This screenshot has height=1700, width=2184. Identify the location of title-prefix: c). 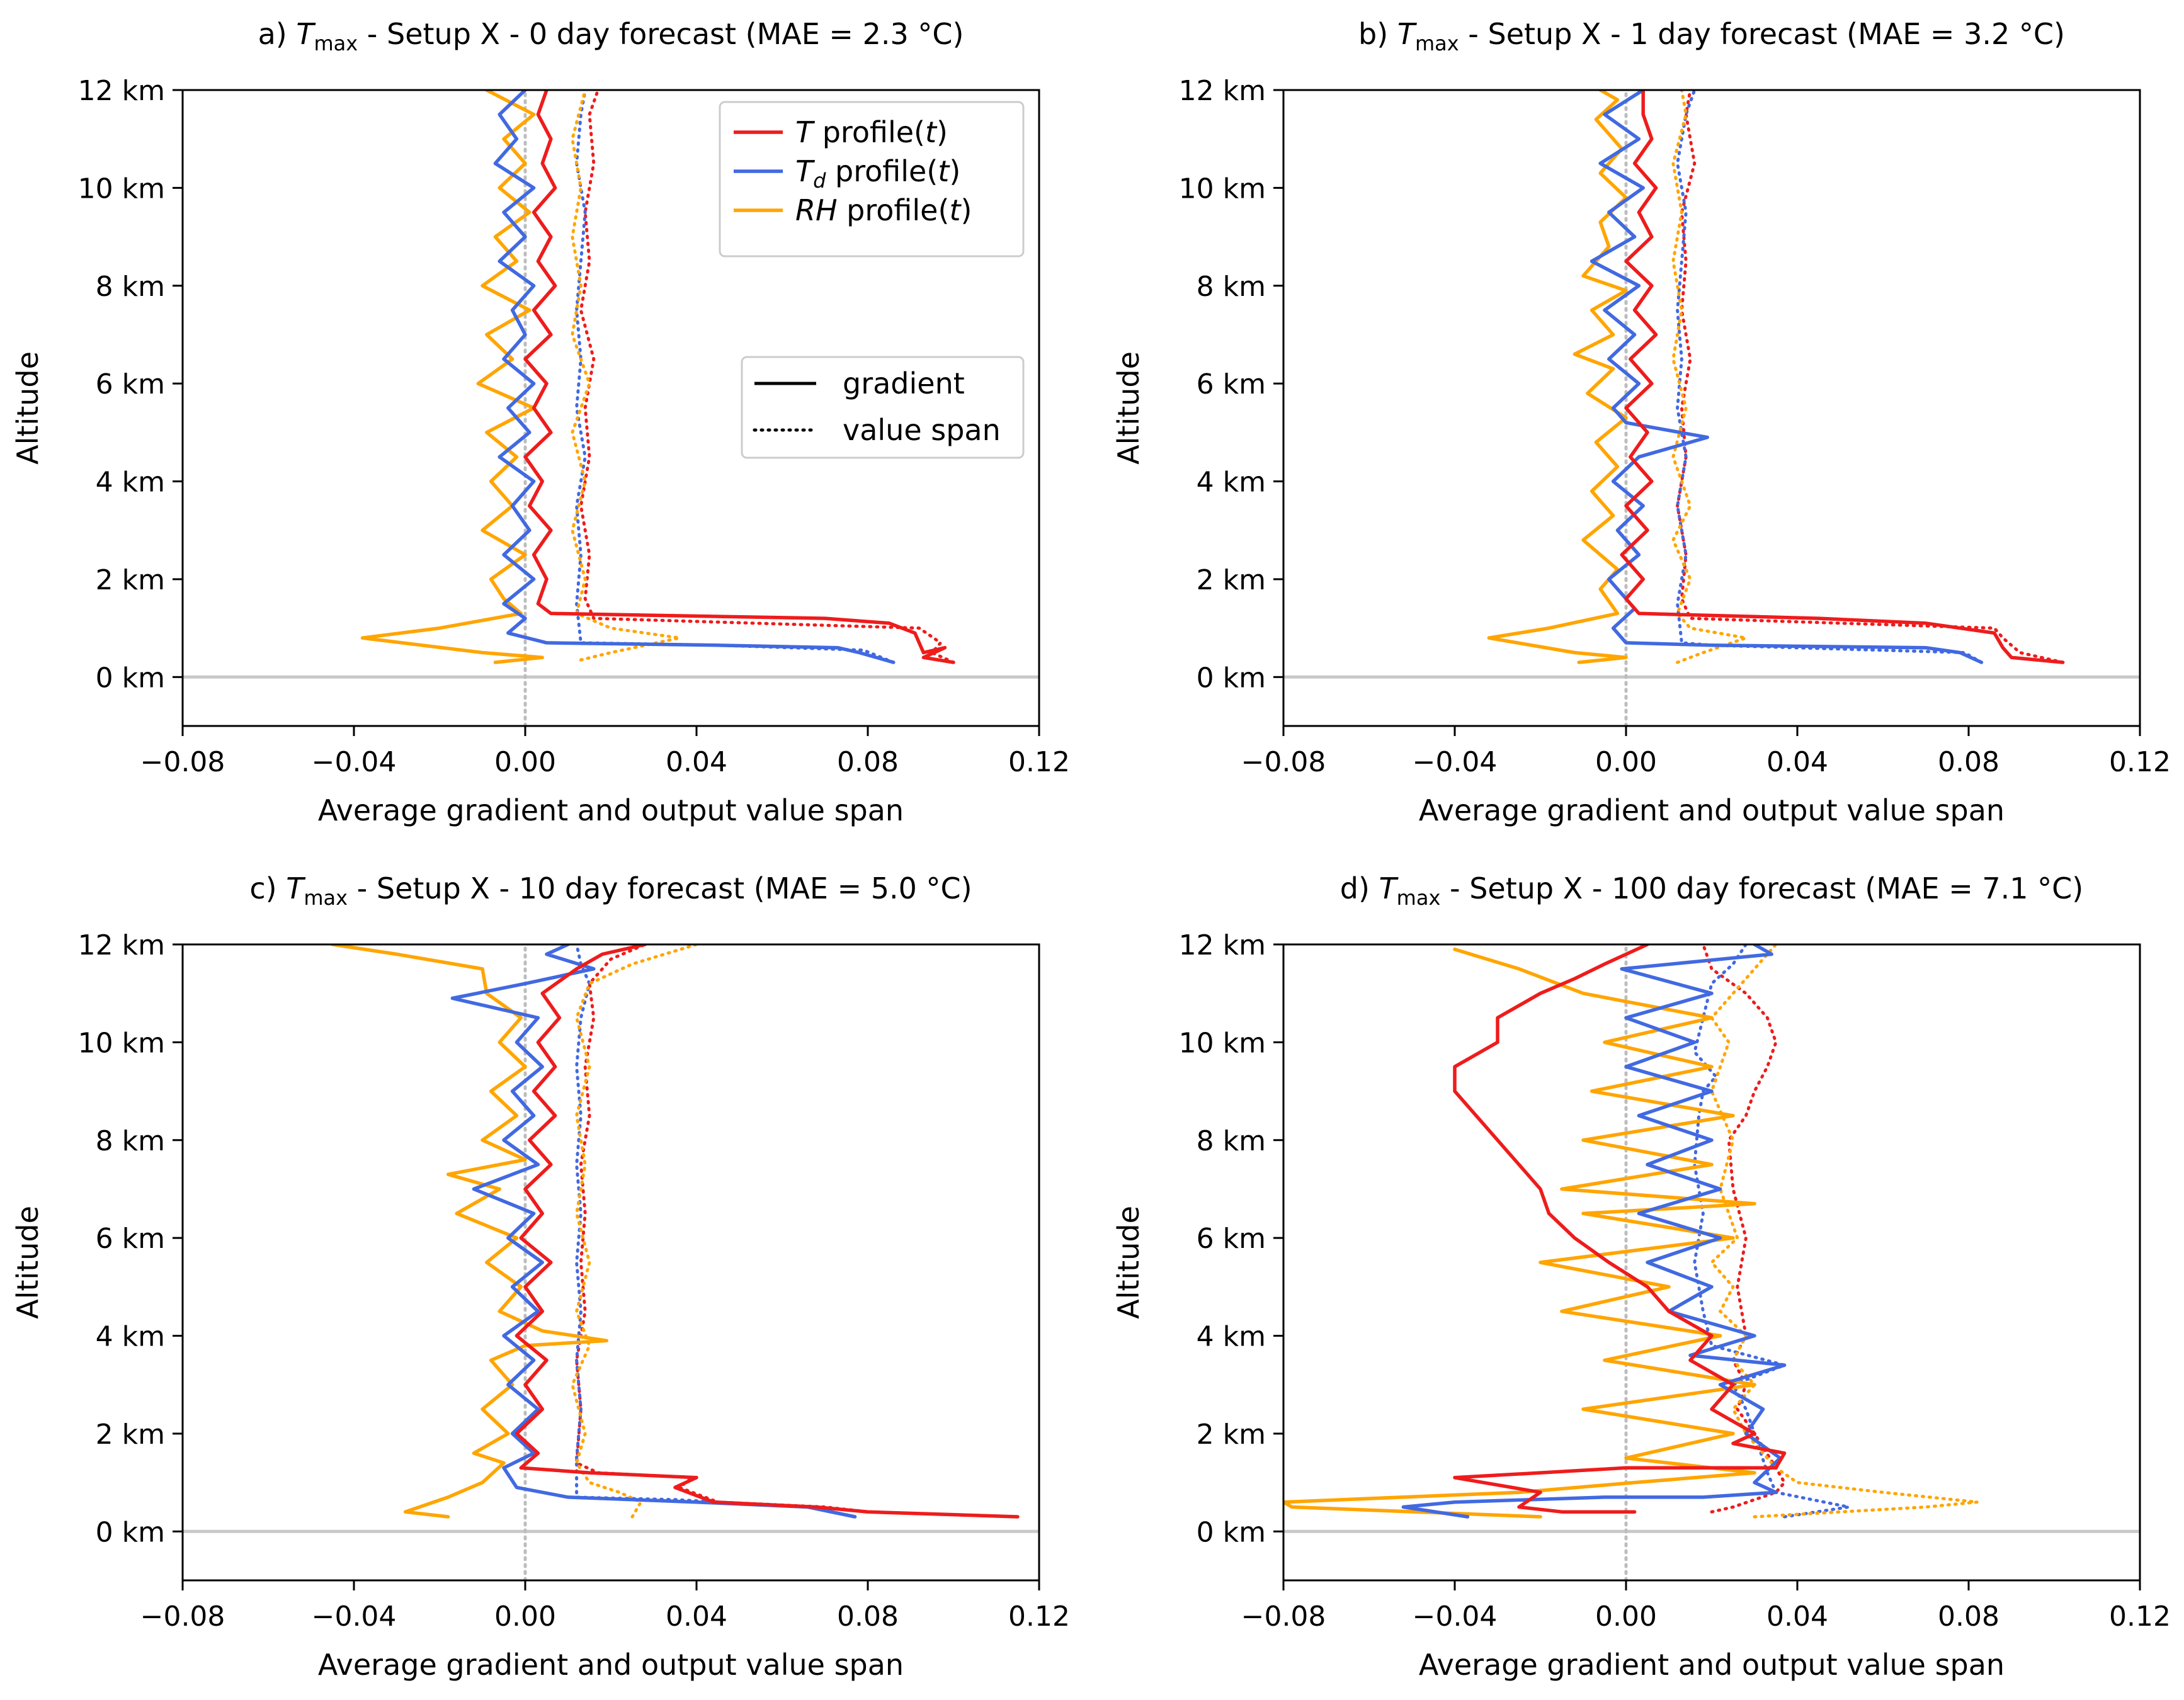
(267, 888).